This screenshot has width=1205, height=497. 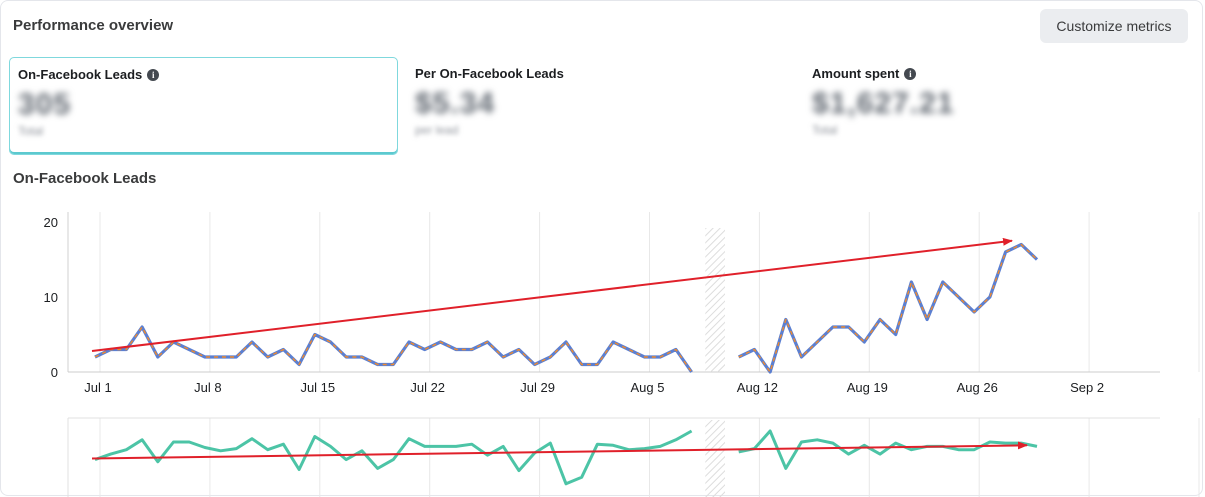 I want to click on x-tick-label: Jul 29, so click(x=537, y=387).